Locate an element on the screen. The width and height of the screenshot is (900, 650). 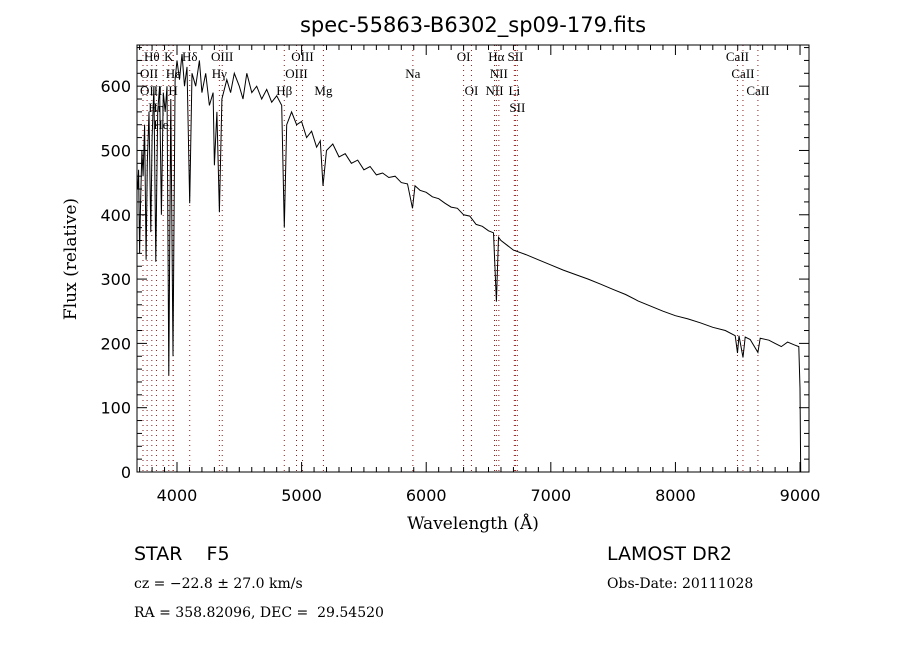
line-label: Hα is located at coordinates (496, 56).